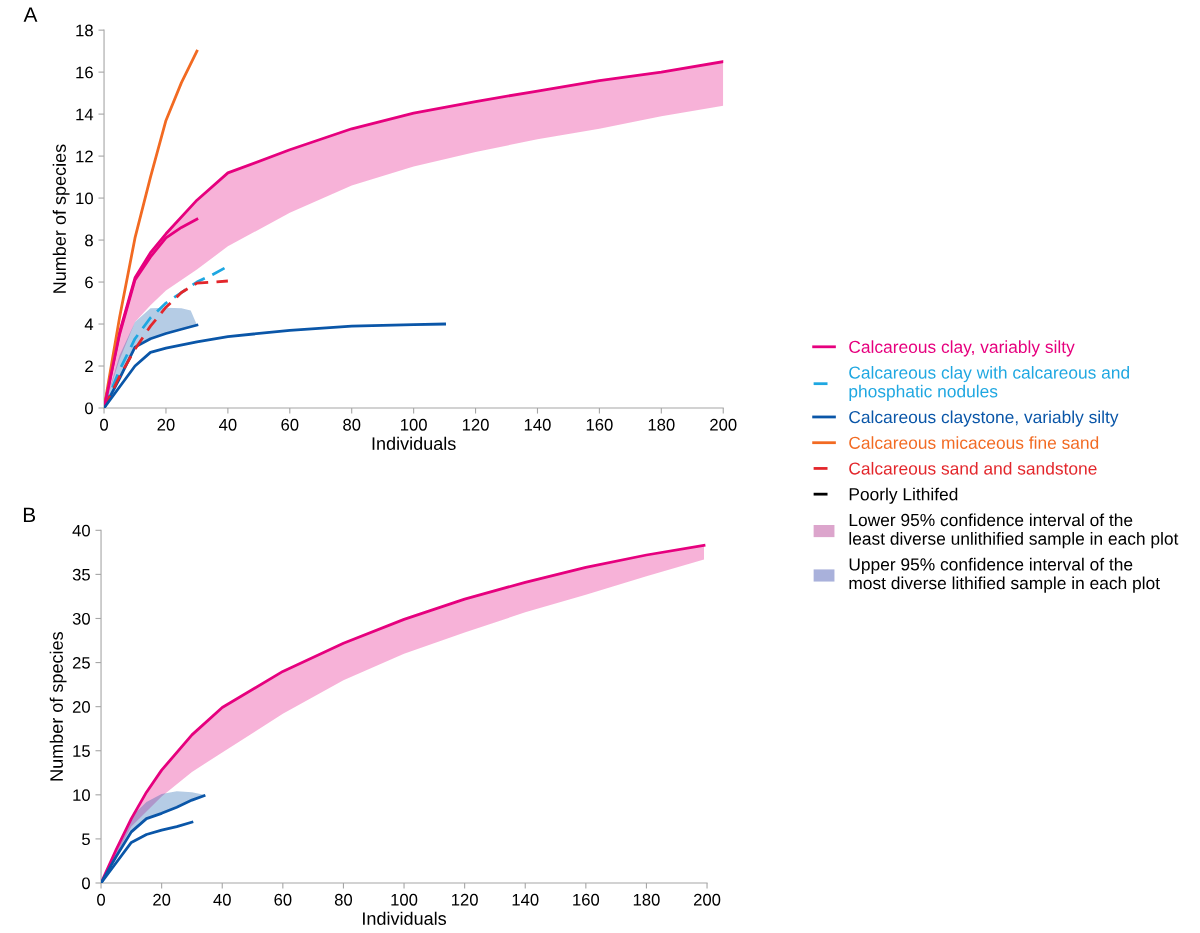 The width and height of the screenshot is (1200, 933). I want to click on y-tick-label: 12, so click(84, 156).